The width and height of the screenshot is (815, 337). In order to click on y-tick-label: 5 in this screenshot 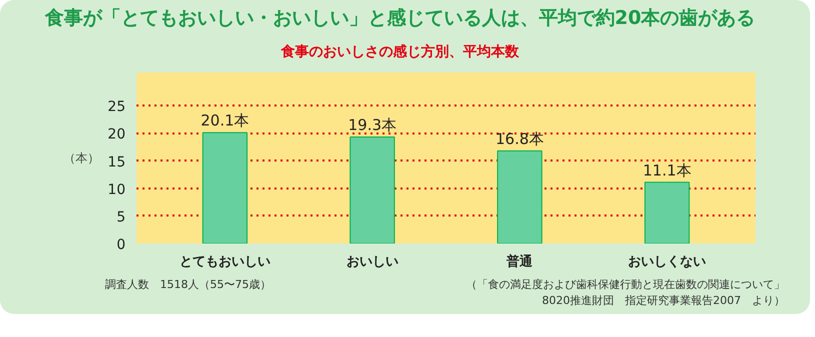, I will do `click(121, 218)`.